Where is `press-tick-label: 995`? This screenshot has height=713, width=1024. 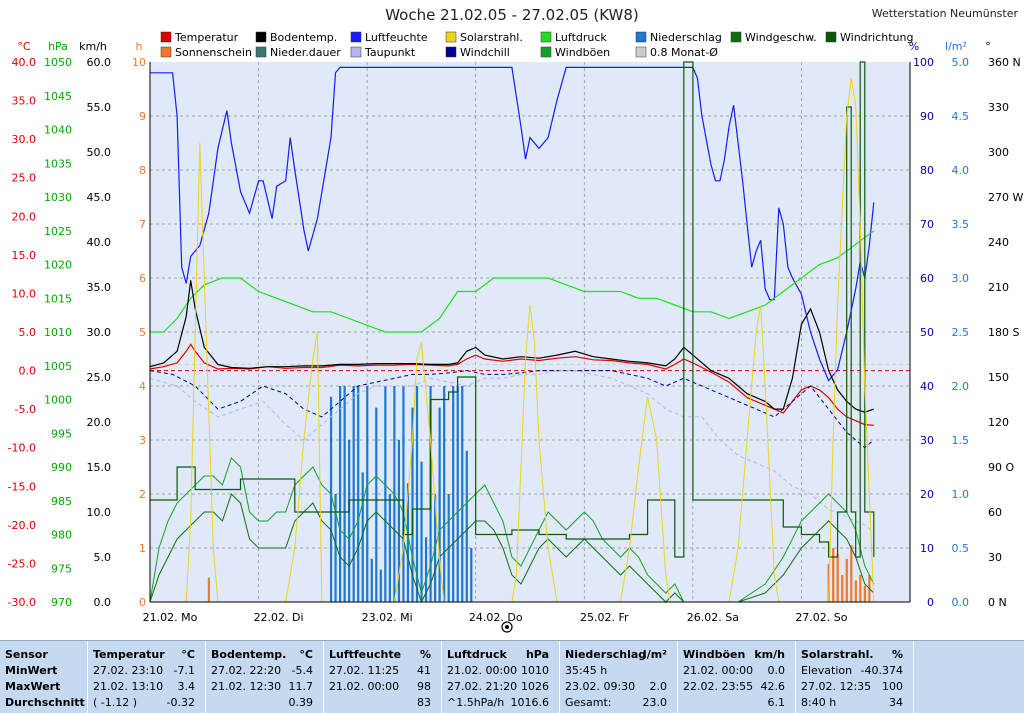
press-tick-label: 995 is located at coordinates (61, 433).